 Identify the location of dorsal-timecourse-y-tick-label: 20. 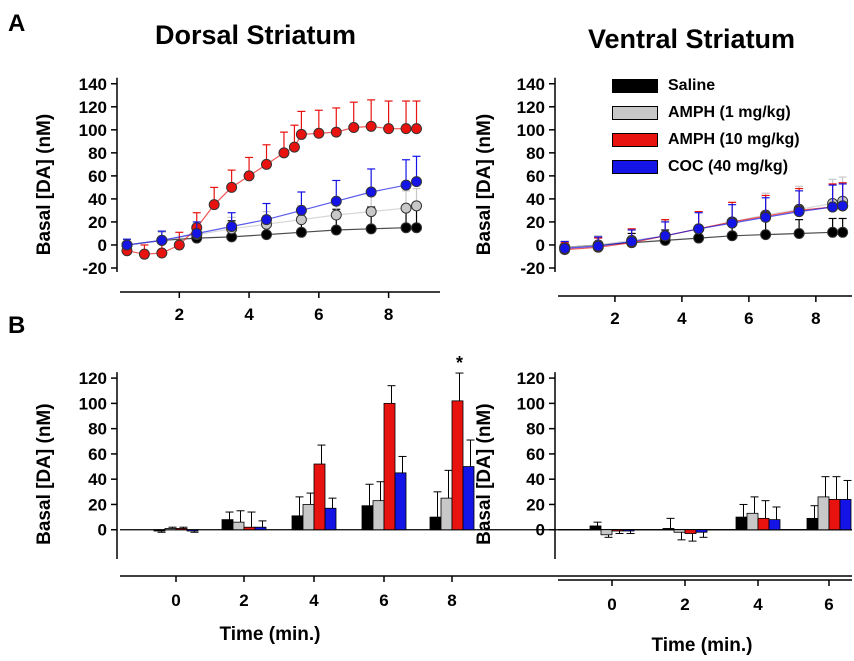
(97, 222).